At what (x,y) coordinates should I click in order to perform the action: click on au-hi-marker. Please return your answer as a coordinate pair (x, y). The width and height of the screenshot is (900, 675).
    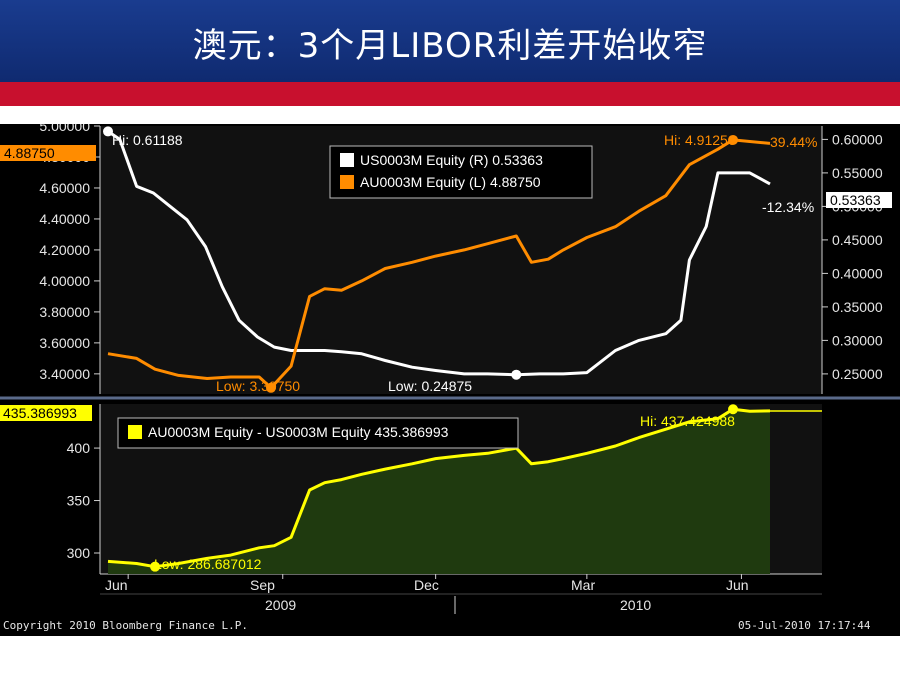
    Looking at the image, I should click on (733, 139).